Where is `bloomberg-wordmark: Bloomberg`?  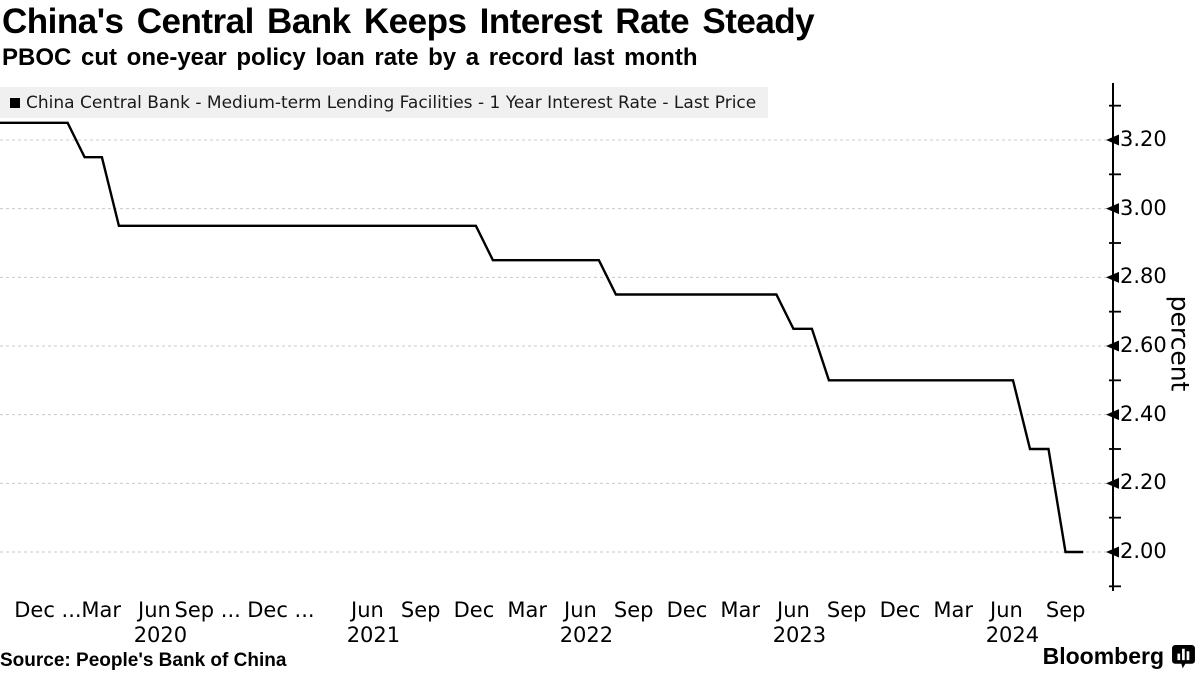 bloomberg-wordmark: Bloomberg is located at coordinates (1103, 656).